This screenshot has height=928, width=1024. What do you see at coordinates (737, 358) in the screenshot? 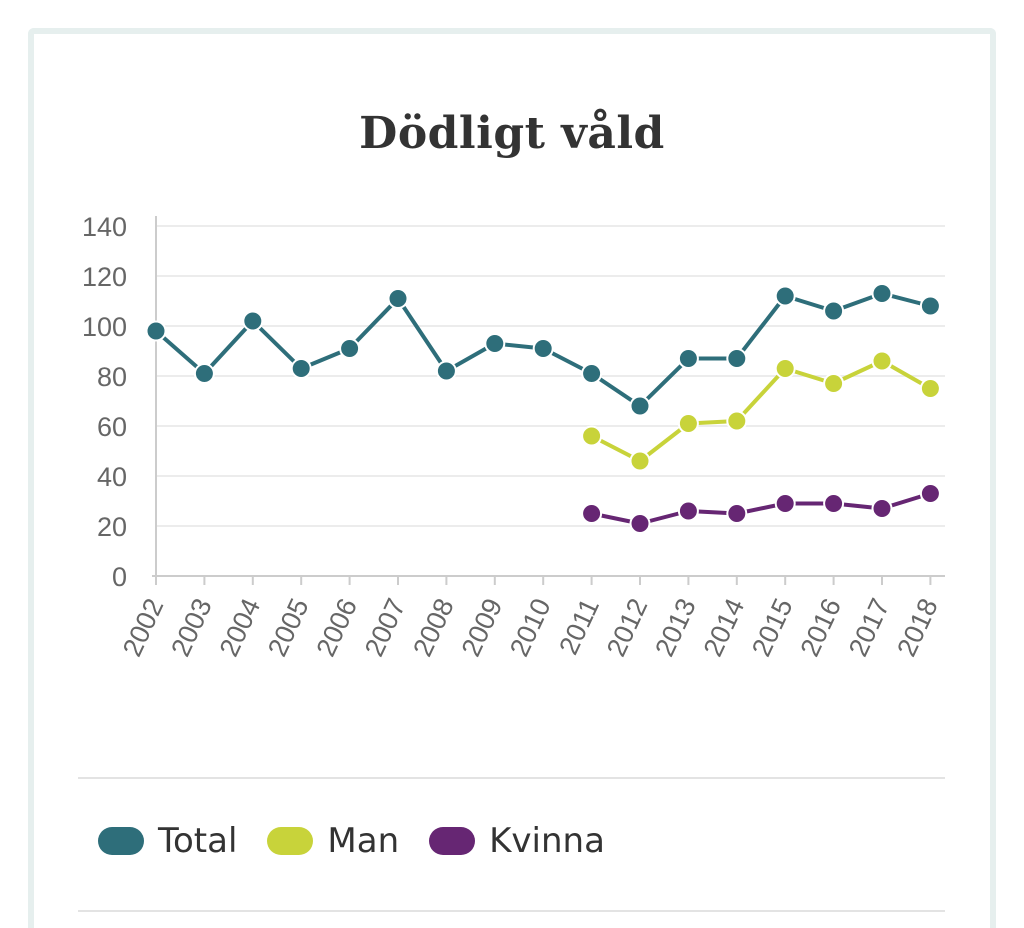
I see `data-point-total-2014` at bounding box center [737, 358].